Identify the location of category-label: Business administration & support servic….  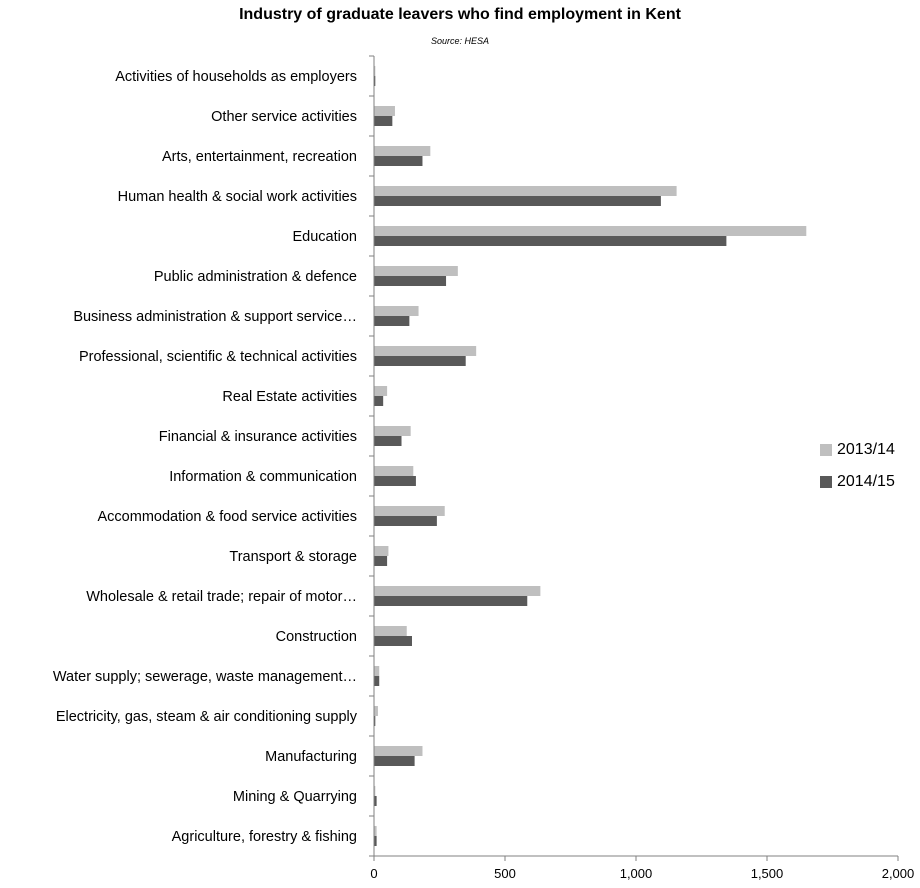
(215, 317).